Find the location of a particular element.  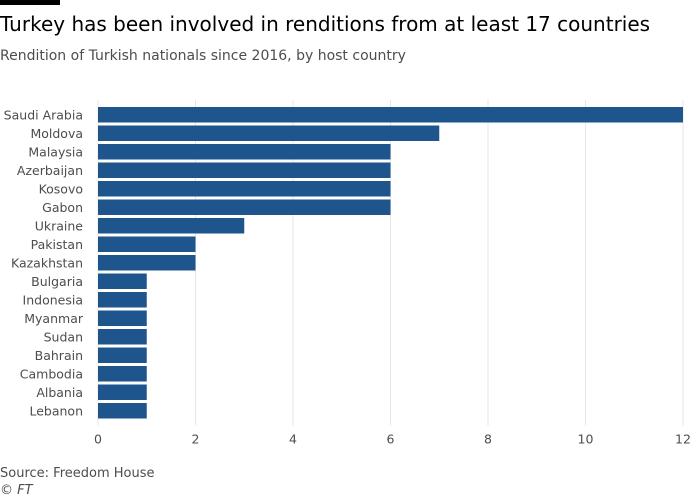

x-tick-label: 8 is located at coordinates (488, 439).